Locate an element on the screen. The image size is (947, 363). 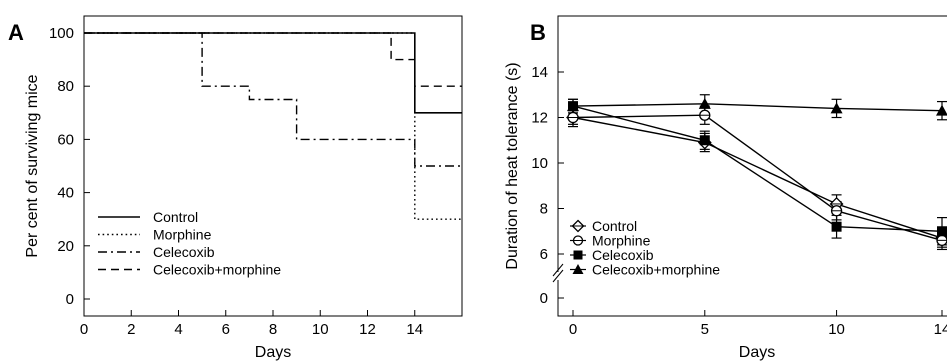
legend-marker-filled-square is located at coordinates (578, 255).